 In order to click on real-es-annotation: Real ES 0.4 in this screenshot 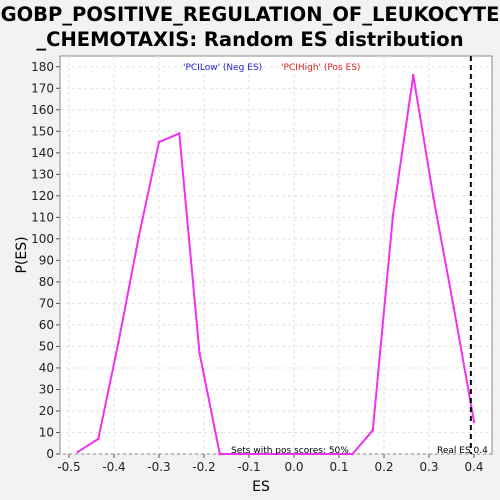, I will do `click(462, 451)`.